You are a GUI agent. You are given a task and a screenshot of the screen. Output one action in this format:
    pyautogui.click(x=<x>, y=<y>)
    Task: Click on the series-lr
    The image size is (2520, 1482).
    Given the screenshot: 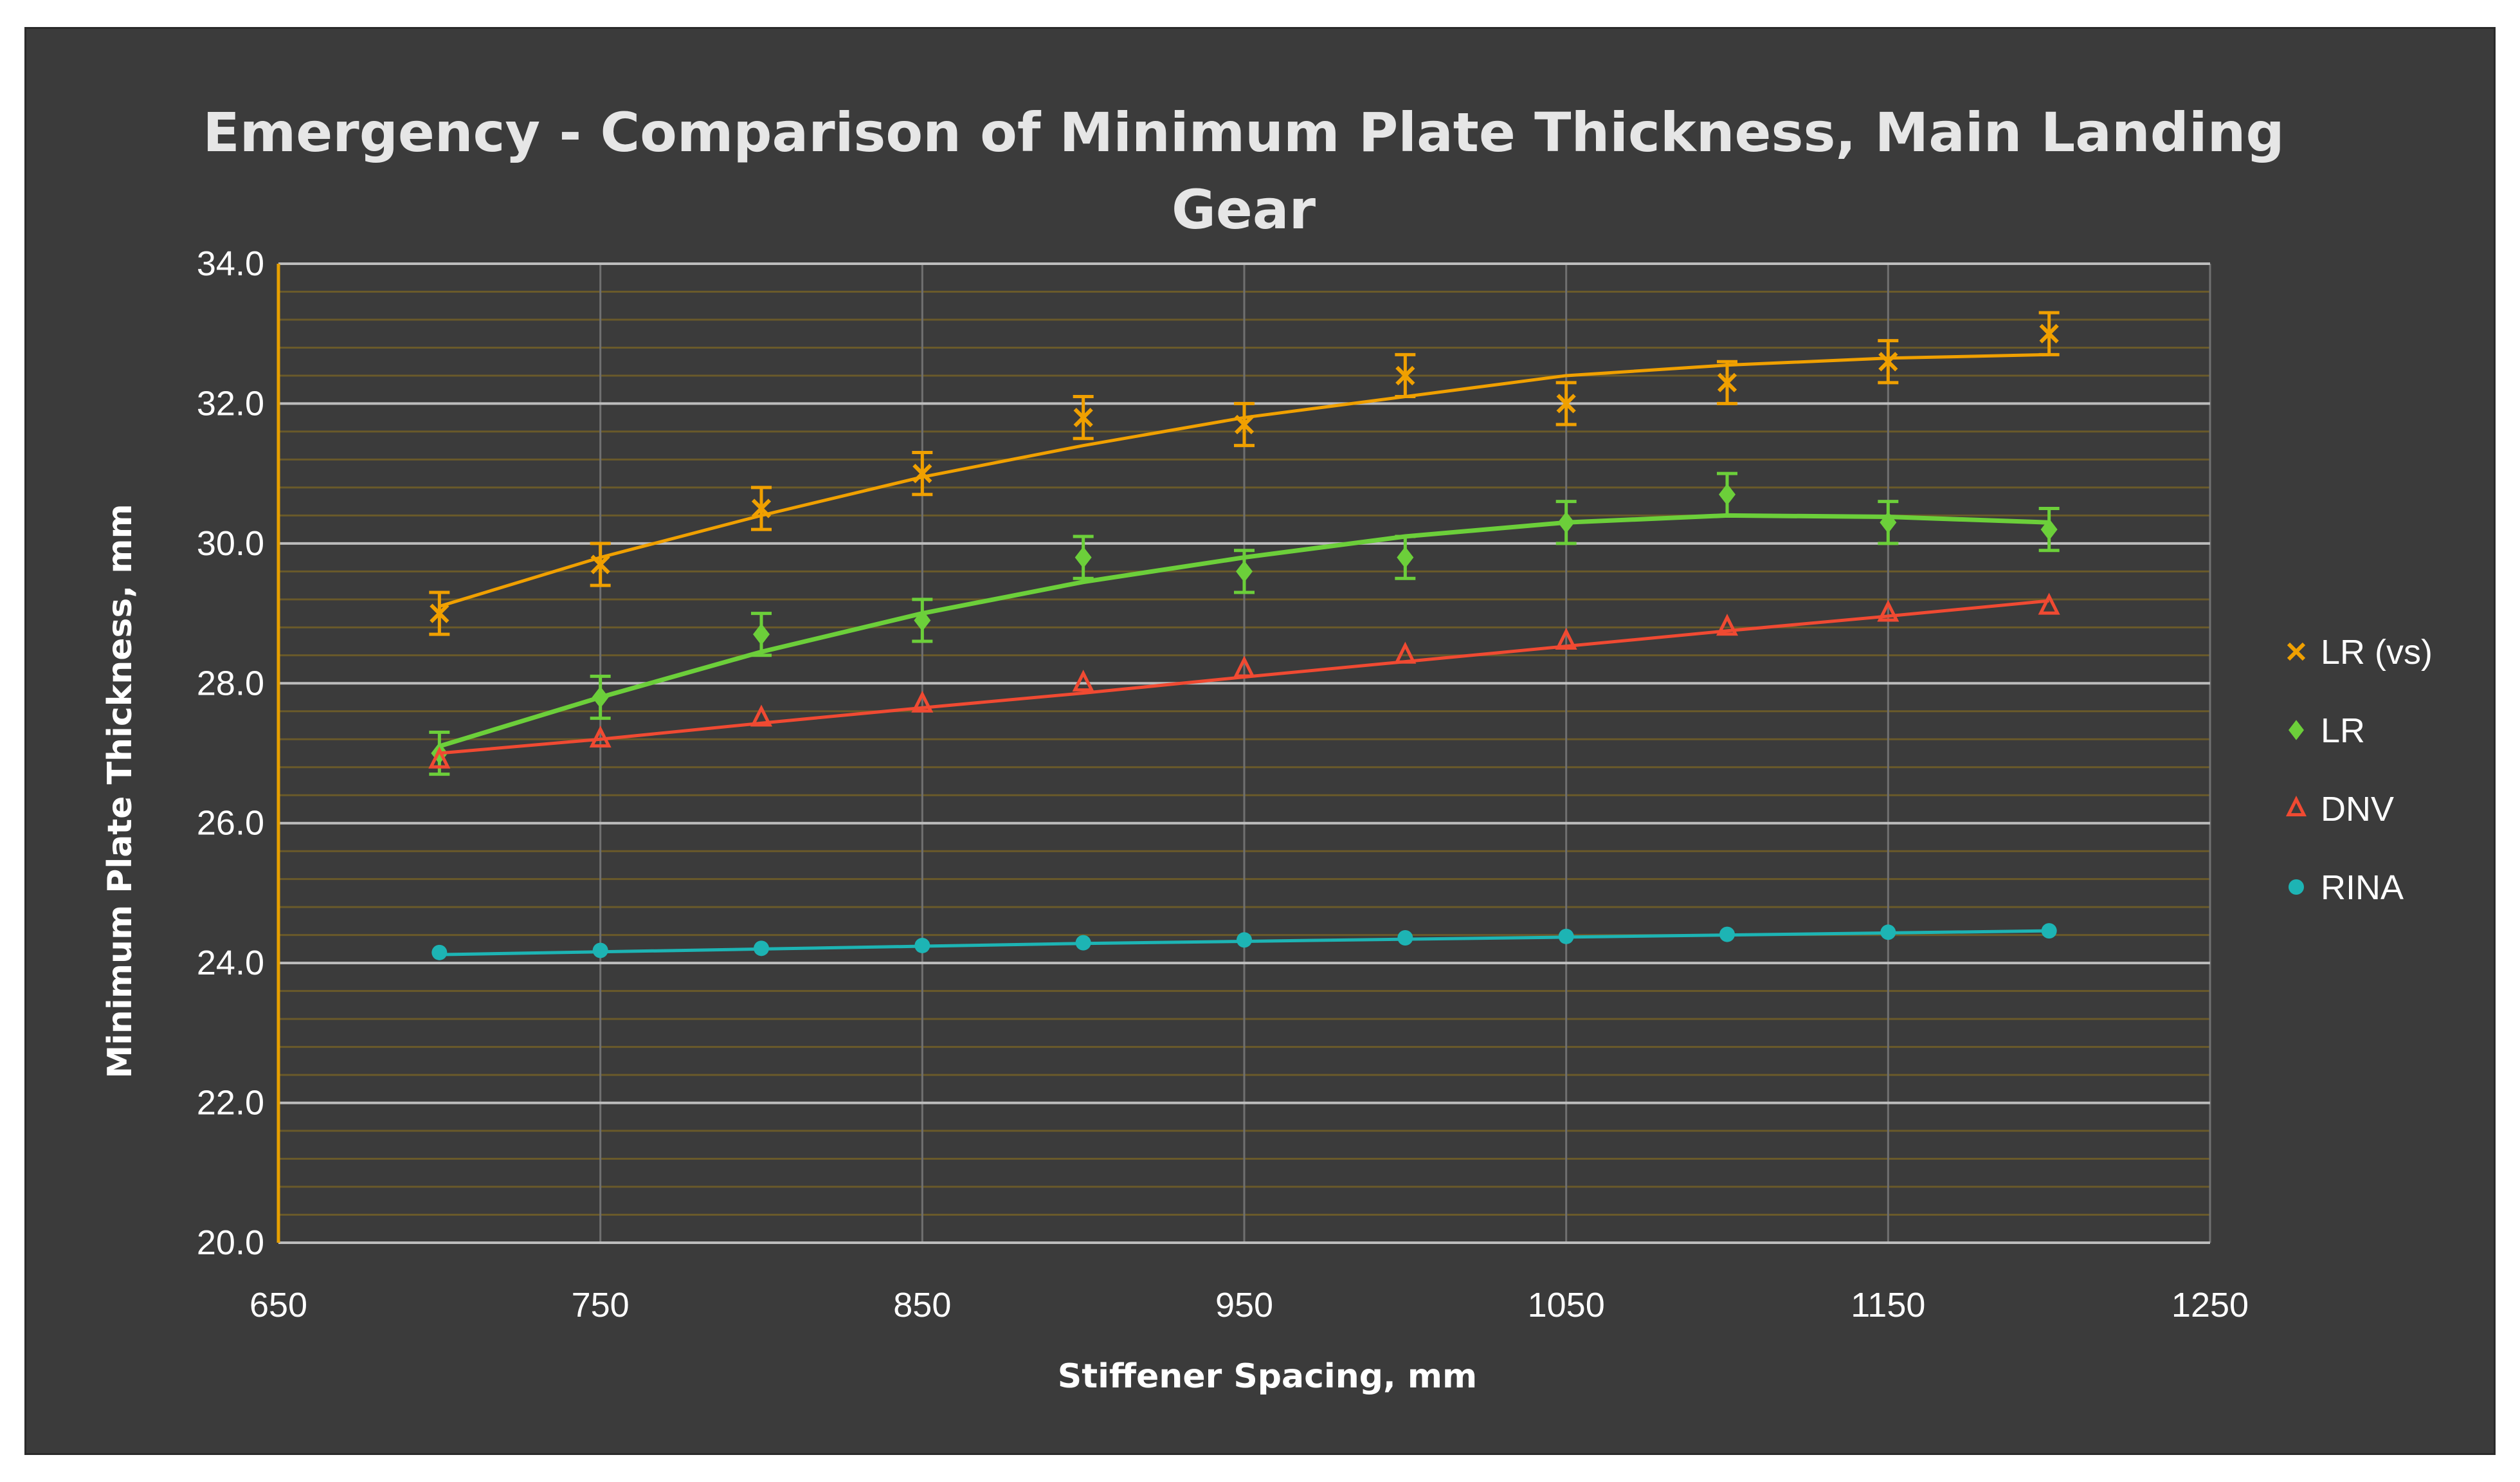 What is the action you would take?
    pyautogui.click(x=1244, y=623)
    